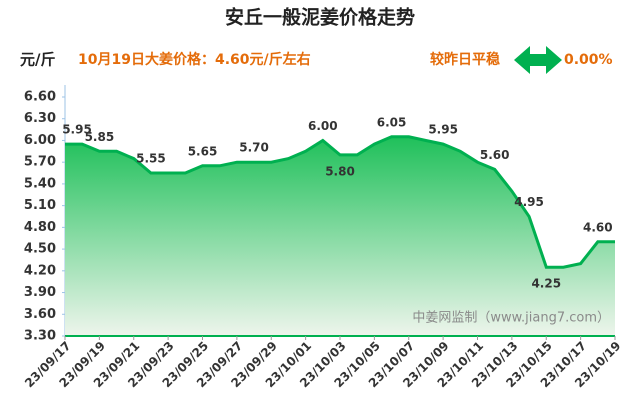  What do you see at coordinates (323, 126) in the screenshot?
I see `data-label: 6.00` at bounding box center [323, 126].